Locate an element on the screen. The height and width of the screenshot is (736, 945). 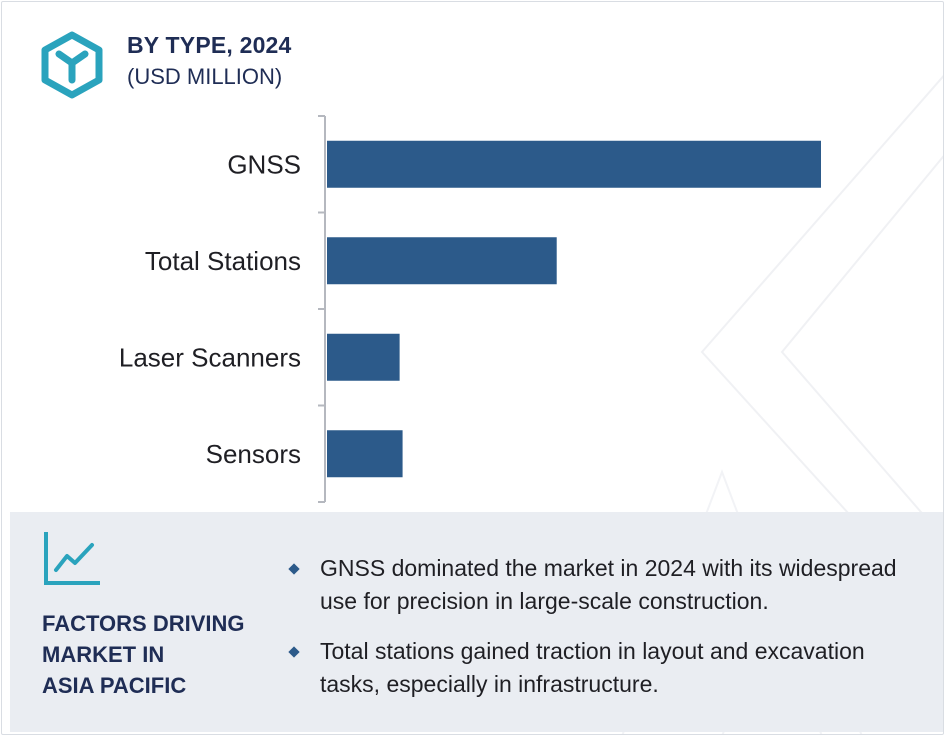
bar-total-stations is located at coordinates (442, 261).